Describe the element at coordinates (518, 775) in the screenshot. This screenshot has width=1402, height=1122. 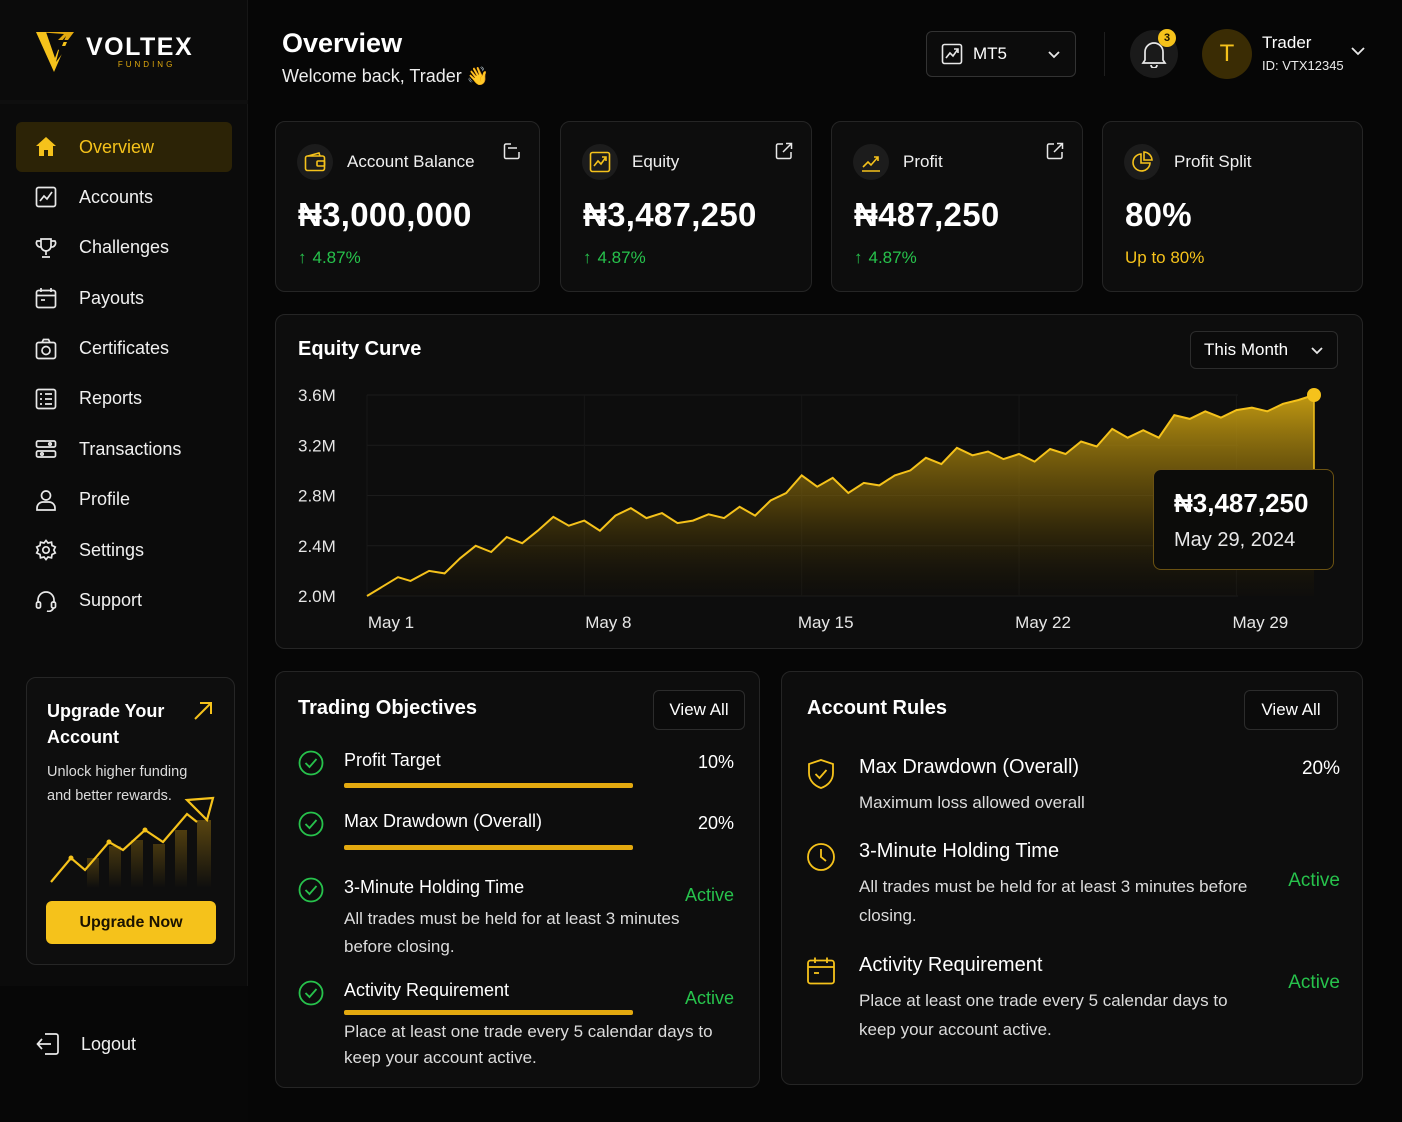
I see `objective-item: Profit Target 10%` at that location.